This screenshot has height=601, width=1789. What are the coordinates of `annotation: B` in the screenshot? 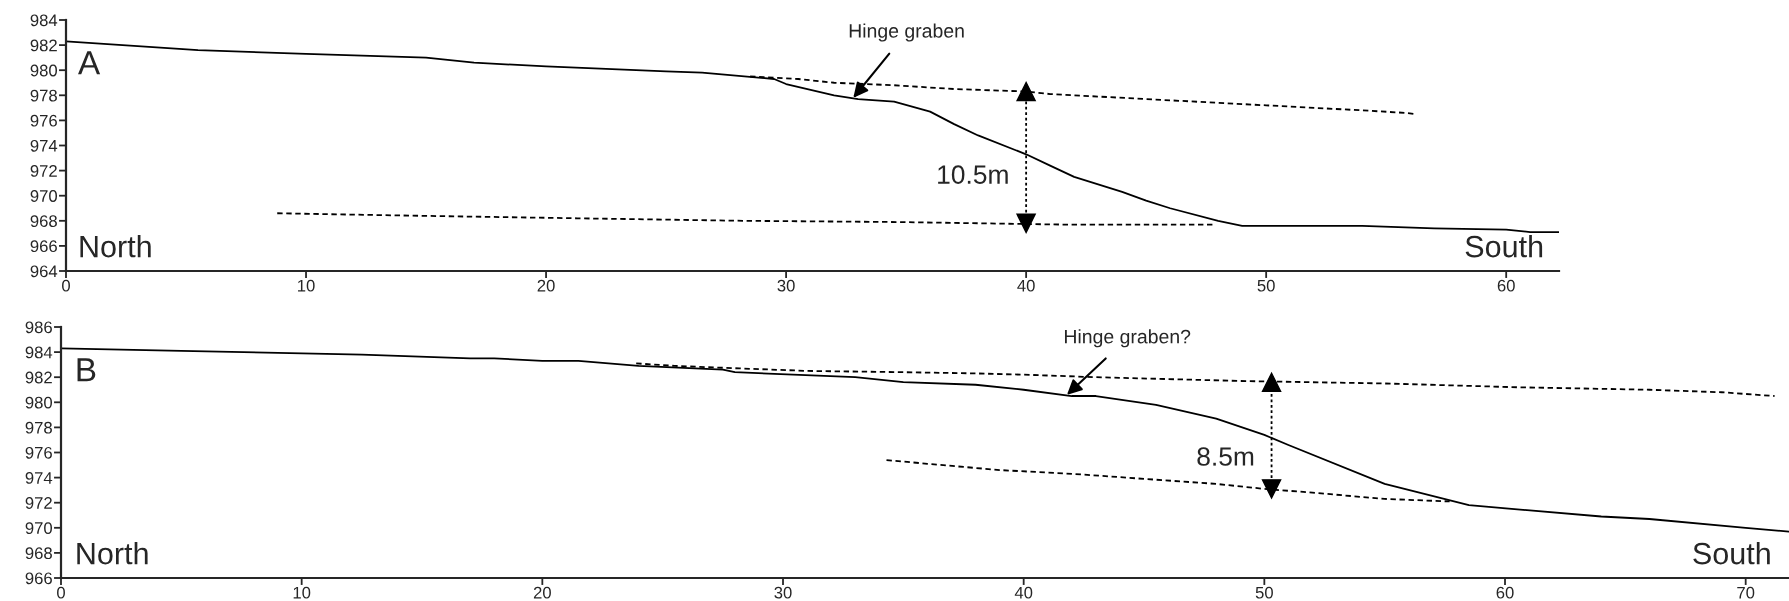 It's located at (86, 370).